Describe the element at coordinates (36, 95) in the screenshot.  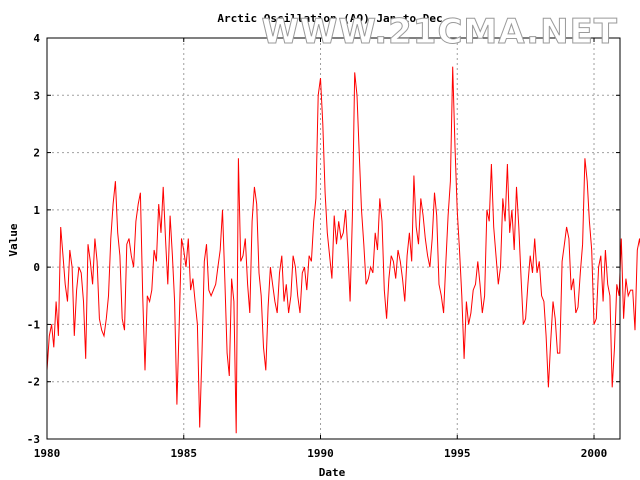
I see `y-tick-label: 3` at that location.